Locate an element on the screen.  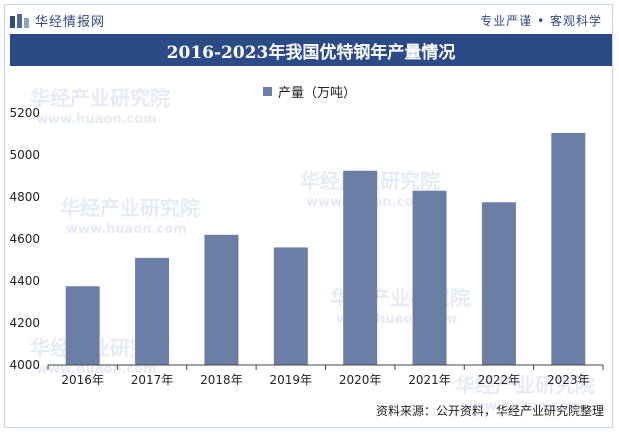
y-tick-label: 5000 is located at coordinates (24, 155).